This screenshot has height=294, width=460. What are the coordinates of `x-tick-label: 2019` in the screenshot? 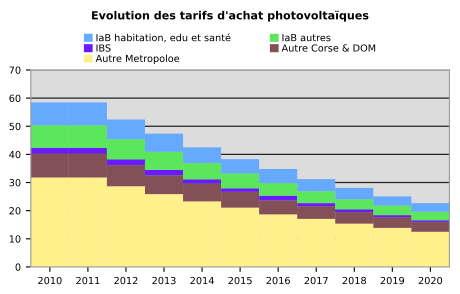 It's located at (392, 280).